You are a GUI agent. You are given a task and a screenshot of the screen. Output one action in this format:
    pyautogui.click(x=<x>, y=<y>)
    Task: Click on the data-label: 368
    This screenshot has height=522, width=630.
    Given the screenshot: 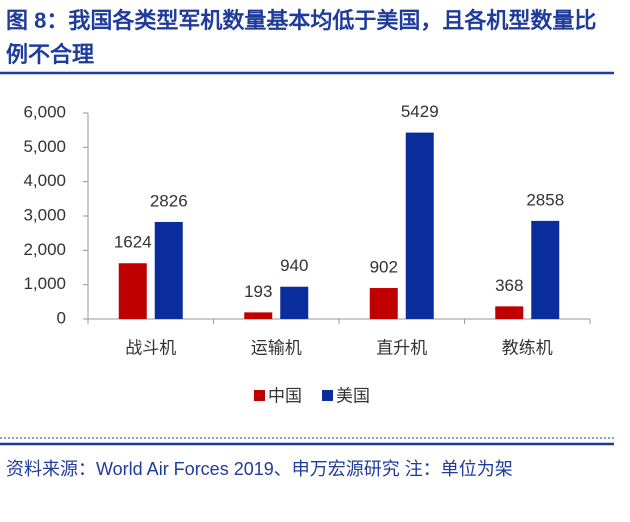 What is the action you would take?
    pyautogui.click(x=509, y=285)
    